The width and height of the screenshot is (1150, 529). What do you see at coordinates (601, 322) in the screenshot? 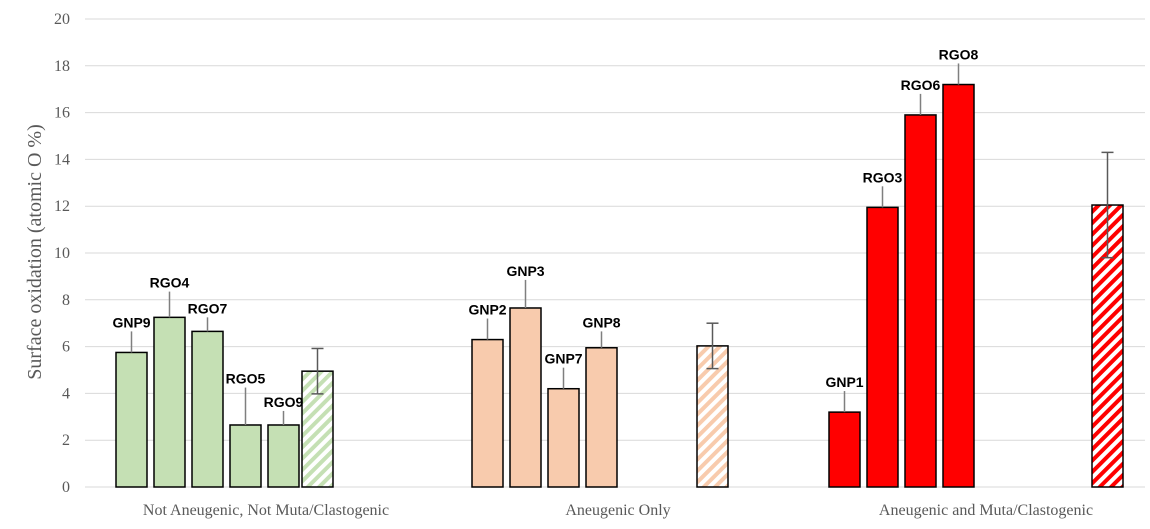
I see `bar-label: GNP8` at bounding box center [601, 322].